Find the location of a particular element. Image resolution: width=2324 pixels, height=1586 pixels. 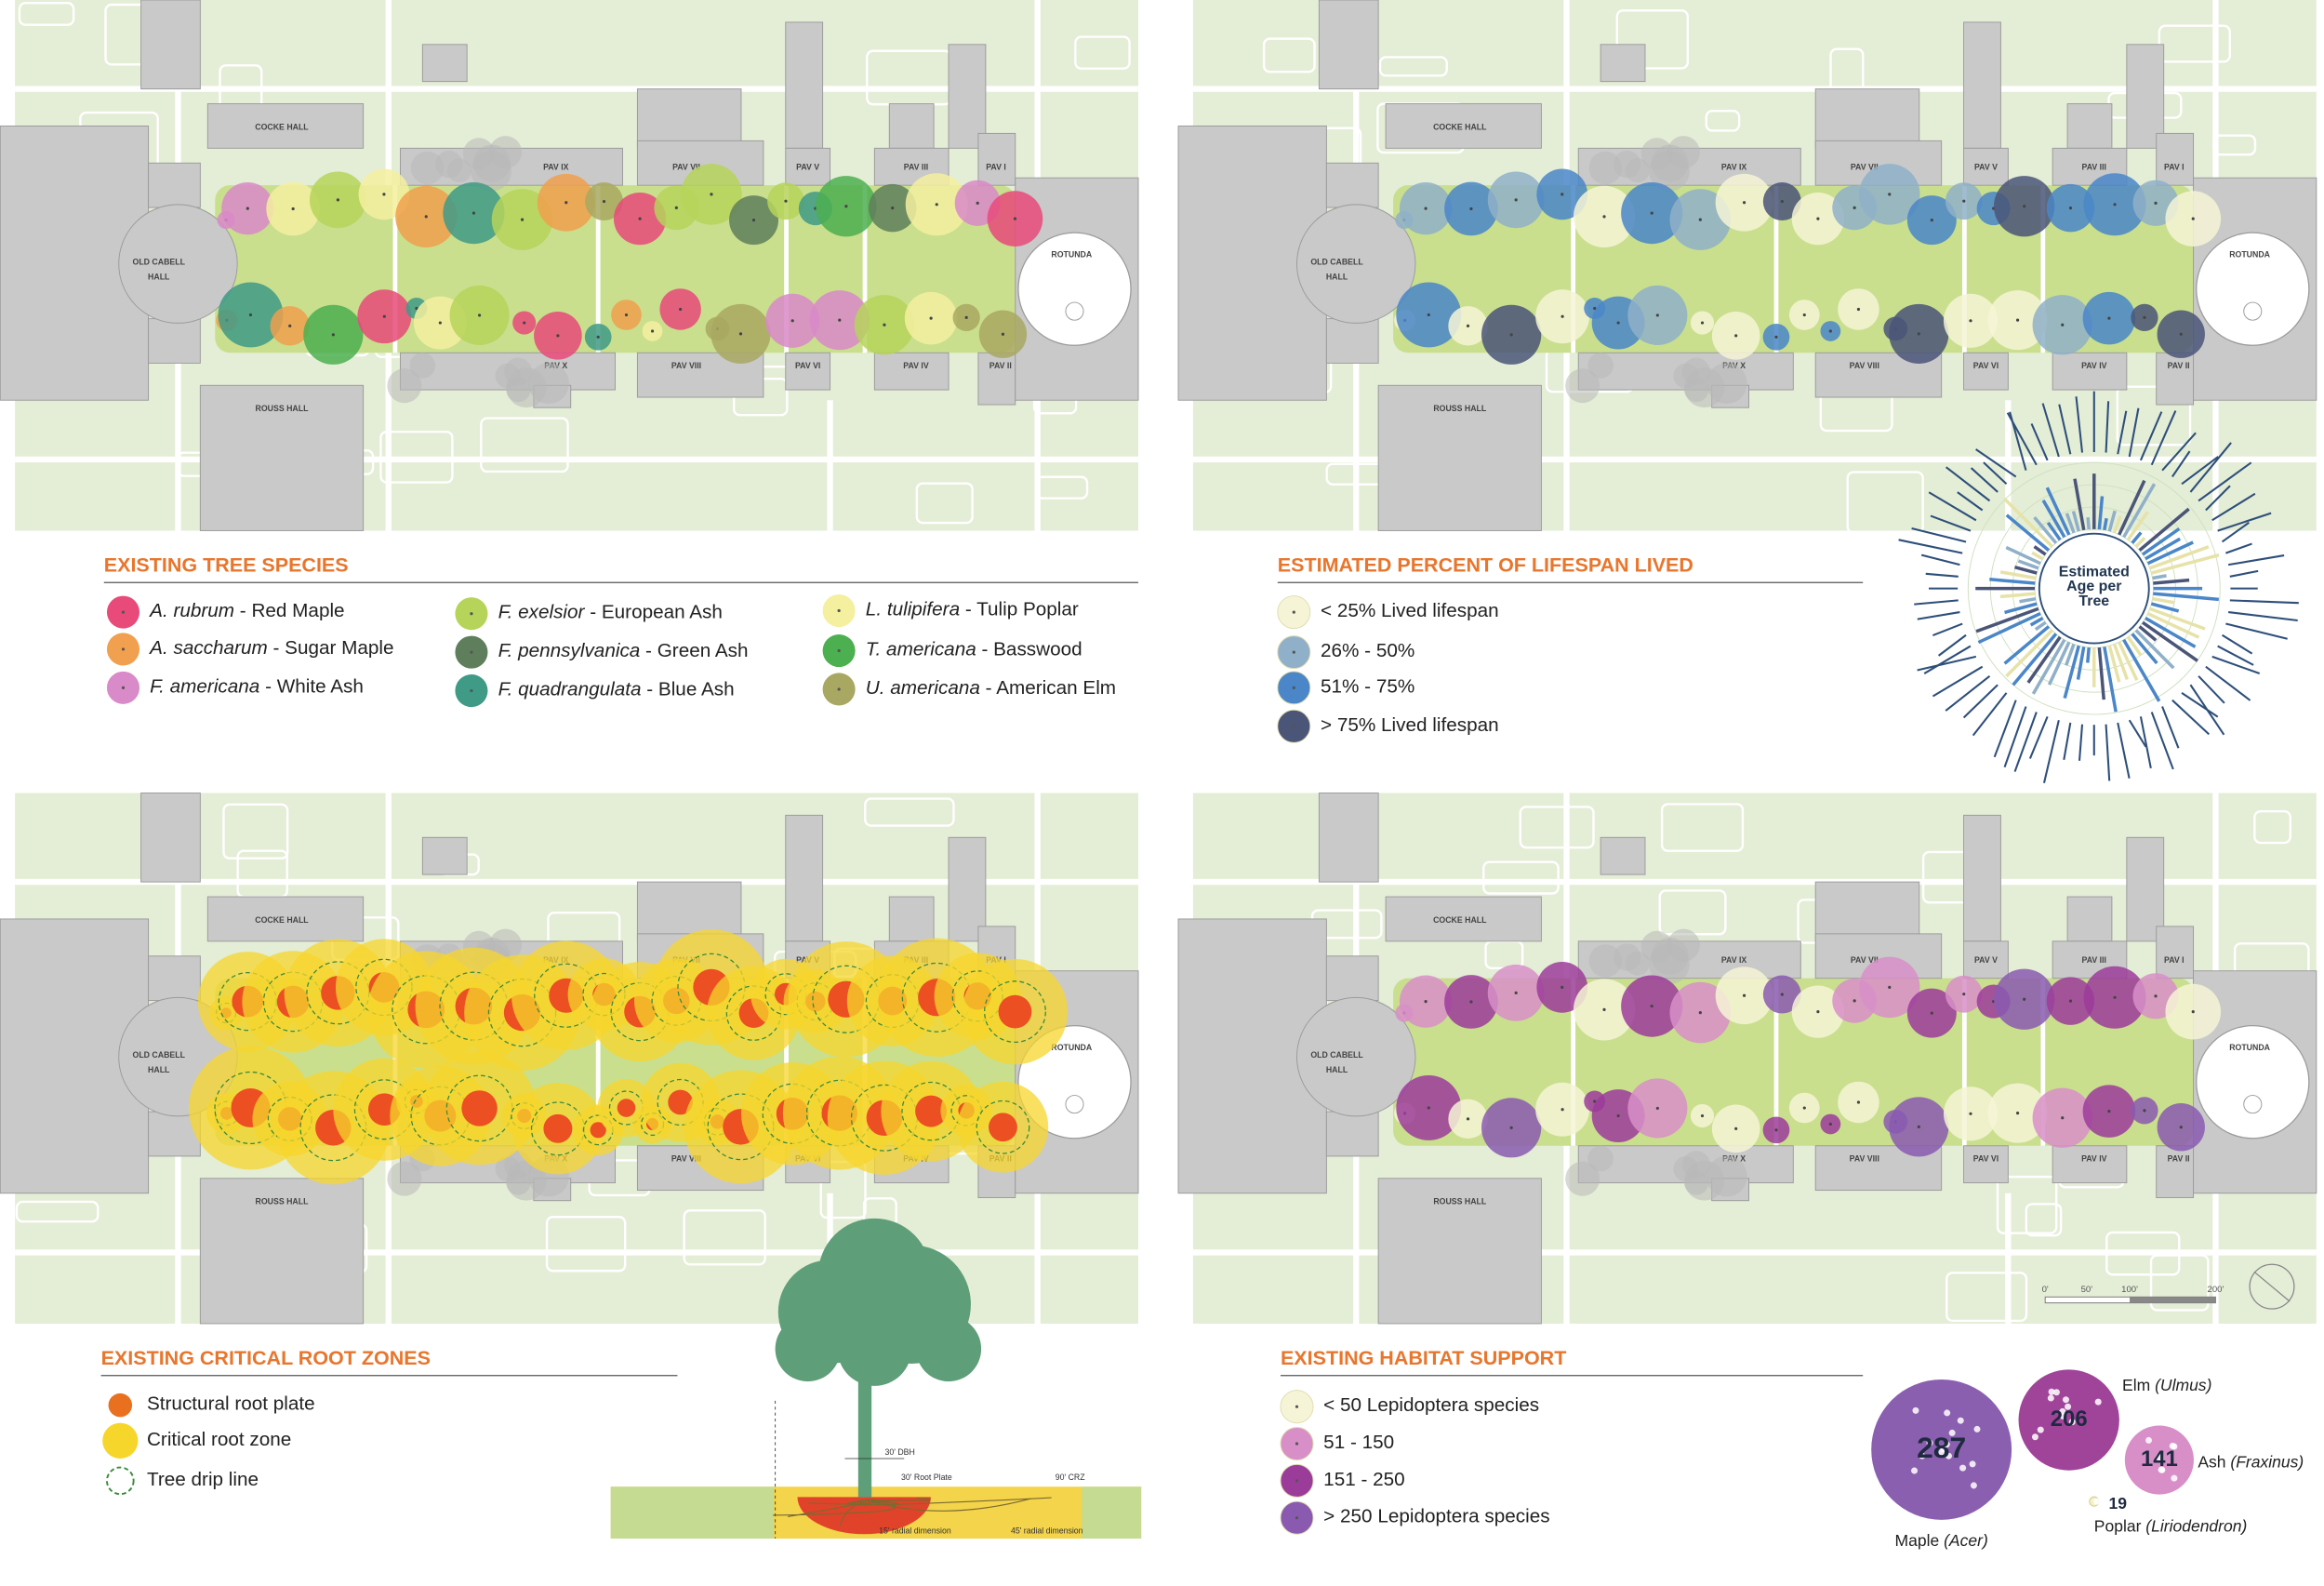

legend-common: > 250 Lepidoptera species is located at coordinates (1436, 1516).